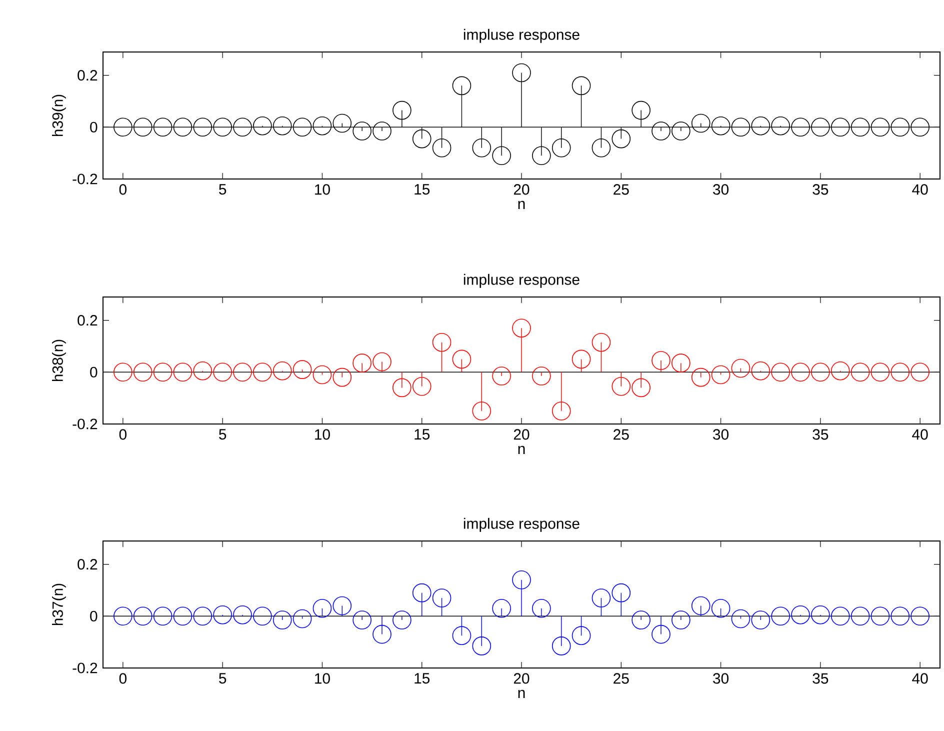  Describe the element at coordinates (522, 189) in the screenshot. I see `x-tick-label: 20` at that location.